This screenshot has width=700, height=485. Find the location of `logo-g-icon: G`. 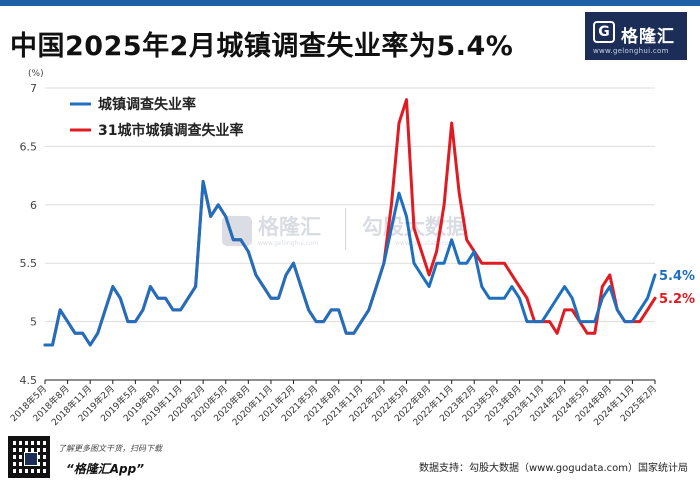

logo-g-icon: G is located at coordinates (604, 32).